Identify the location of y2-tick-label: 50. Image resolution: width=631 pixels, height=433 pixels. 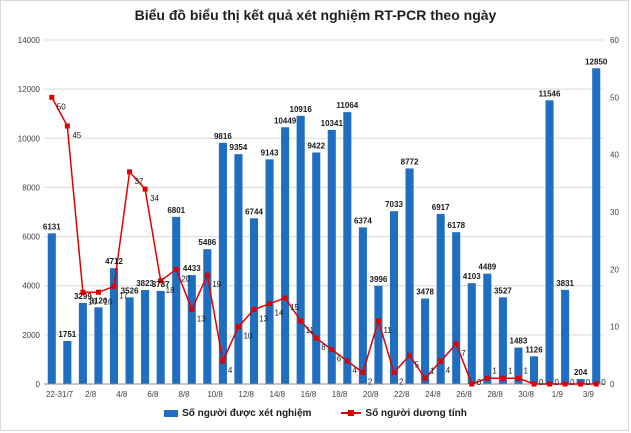
(614, 97).